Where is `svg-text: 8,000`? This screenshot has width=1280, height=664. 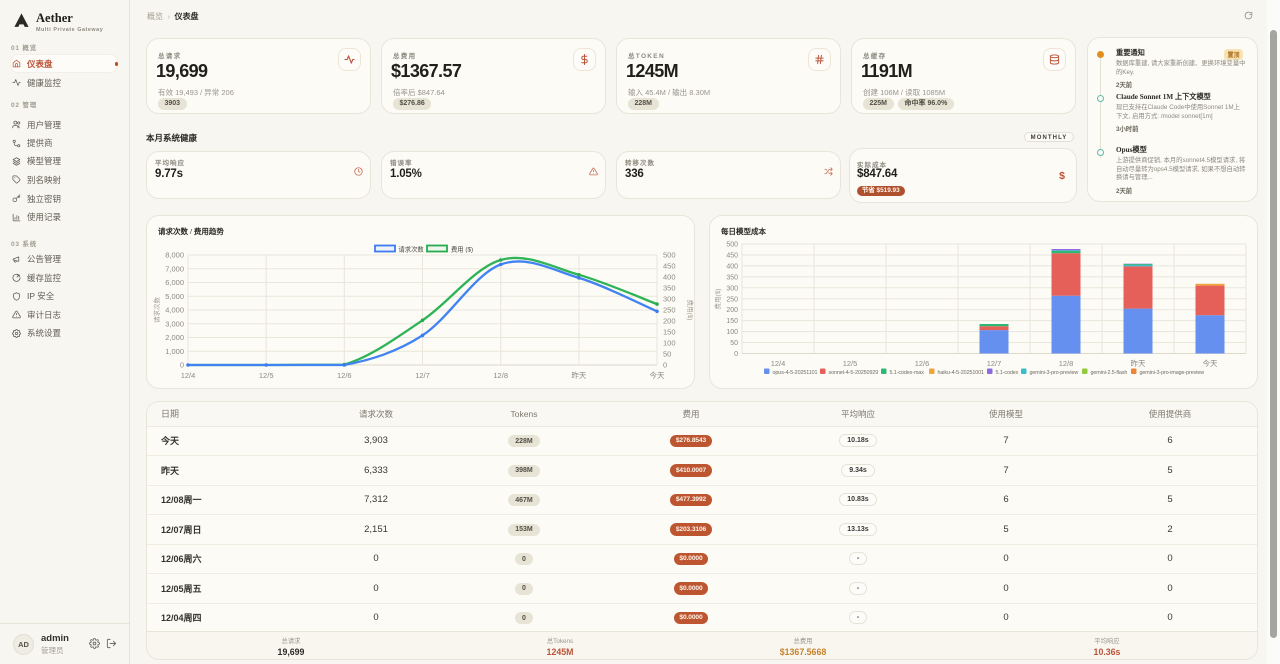 svg-text: 8,000 is located at coordinates (174, 255).